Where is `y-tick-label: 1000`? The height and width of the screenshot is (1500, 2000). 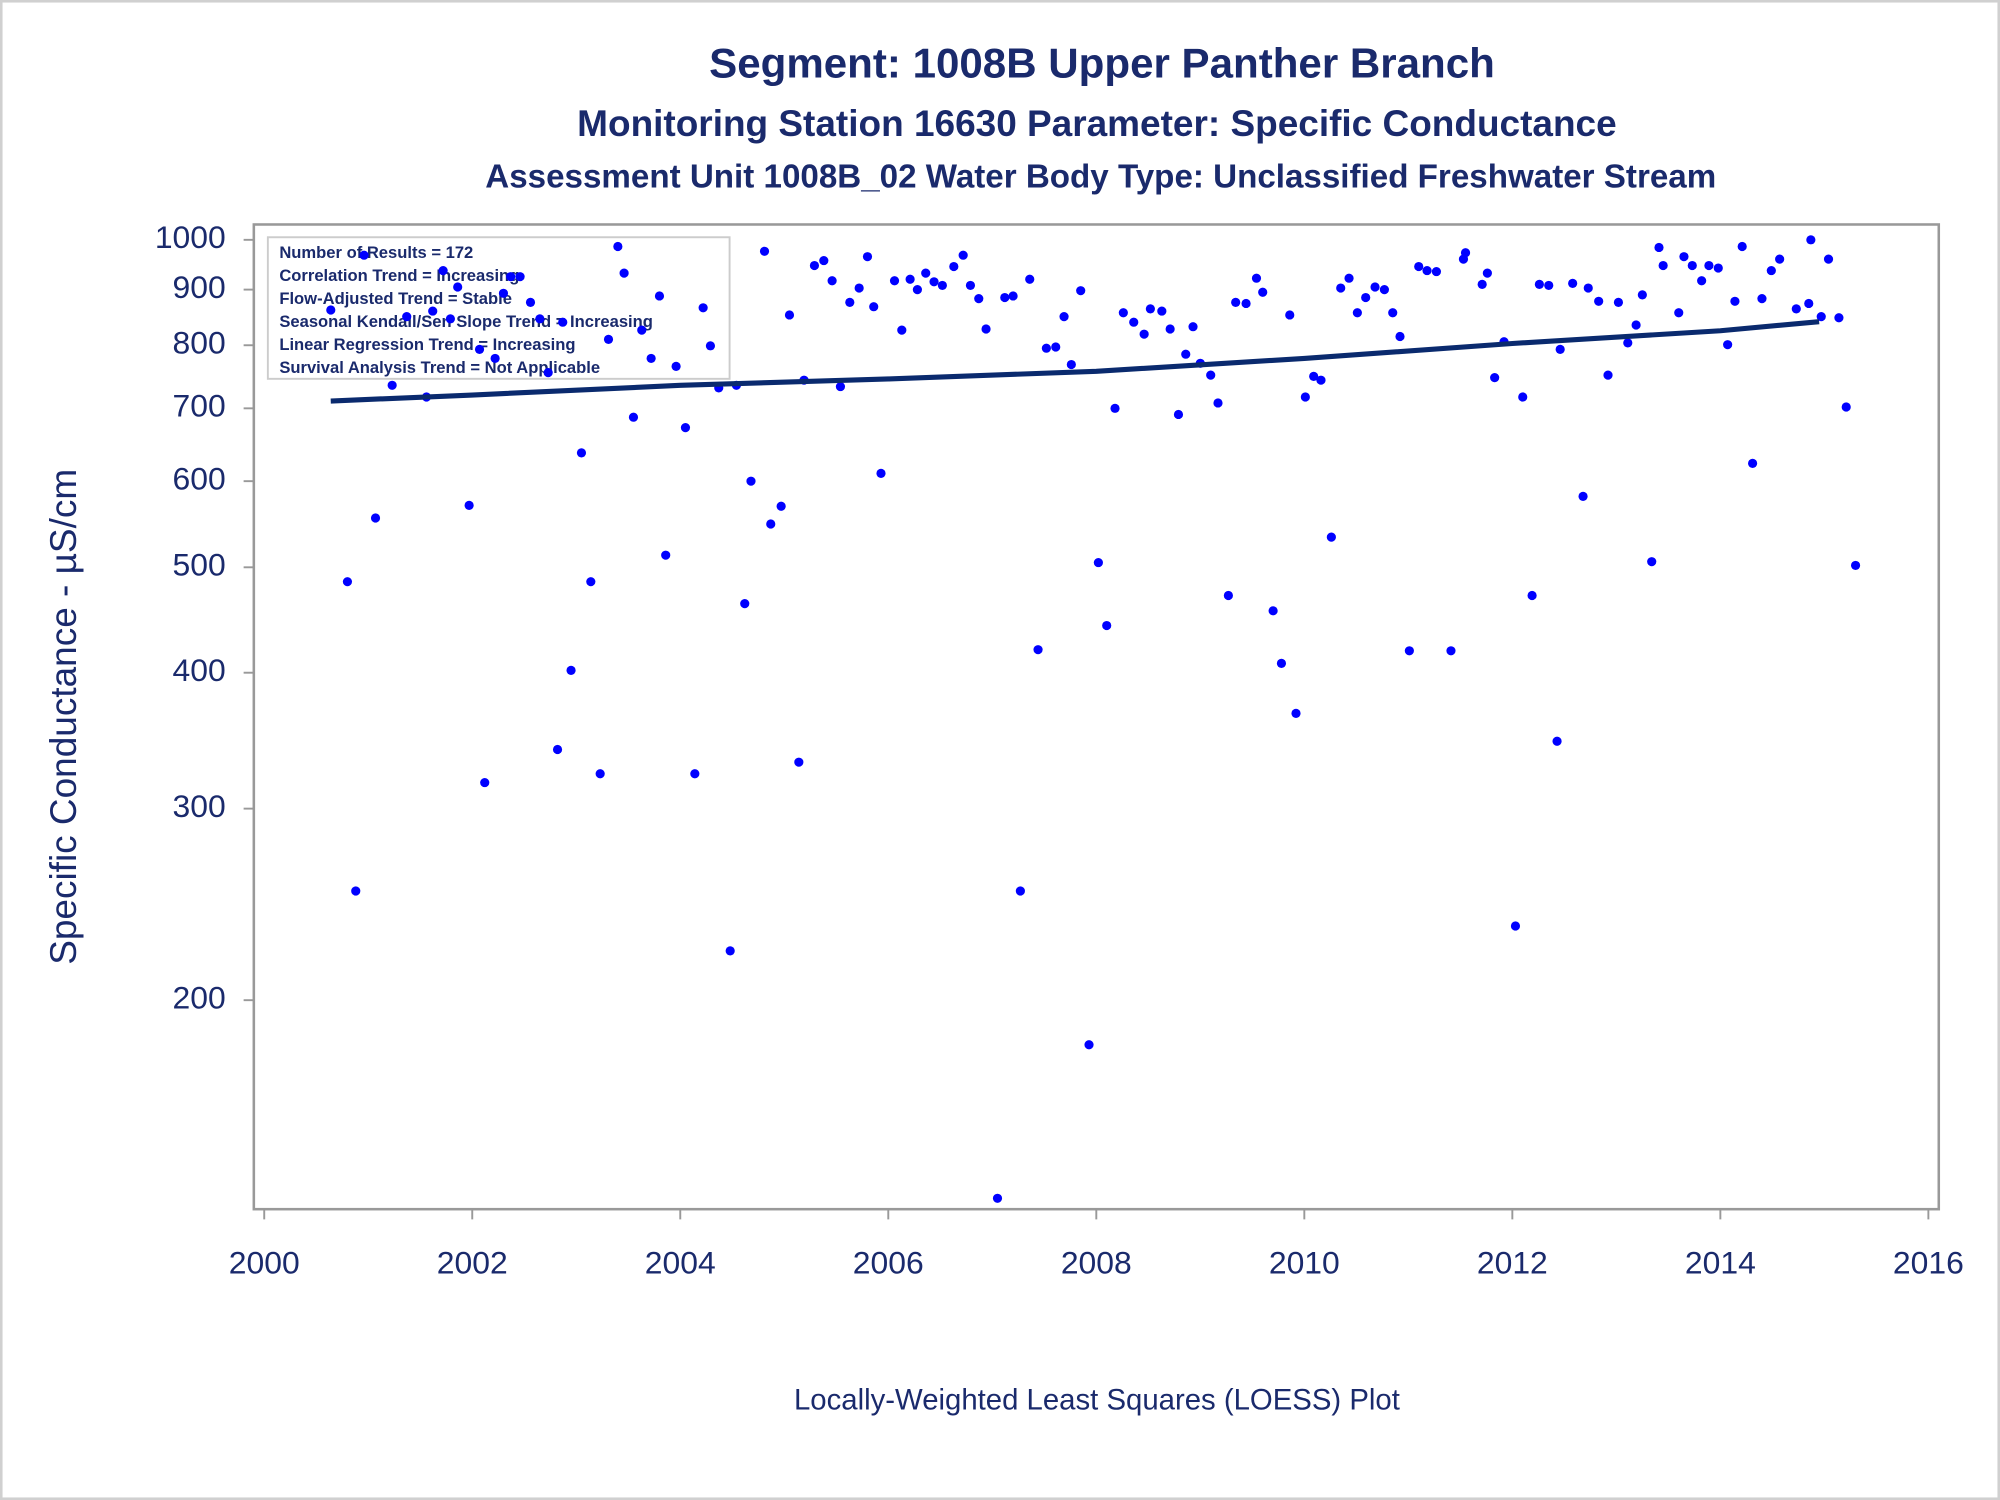 y-tick-label: 1000 is located at coordinates (190, 237).